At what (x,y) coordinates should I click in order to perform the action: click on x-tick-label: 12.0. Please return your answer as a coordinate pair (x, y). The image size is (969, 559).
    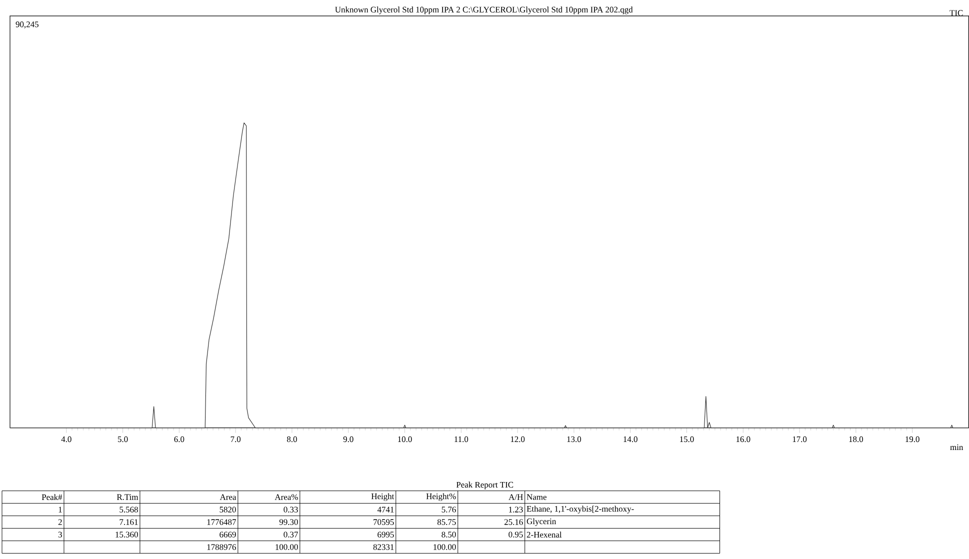
    Looking at the image, I should click on (517, 439).